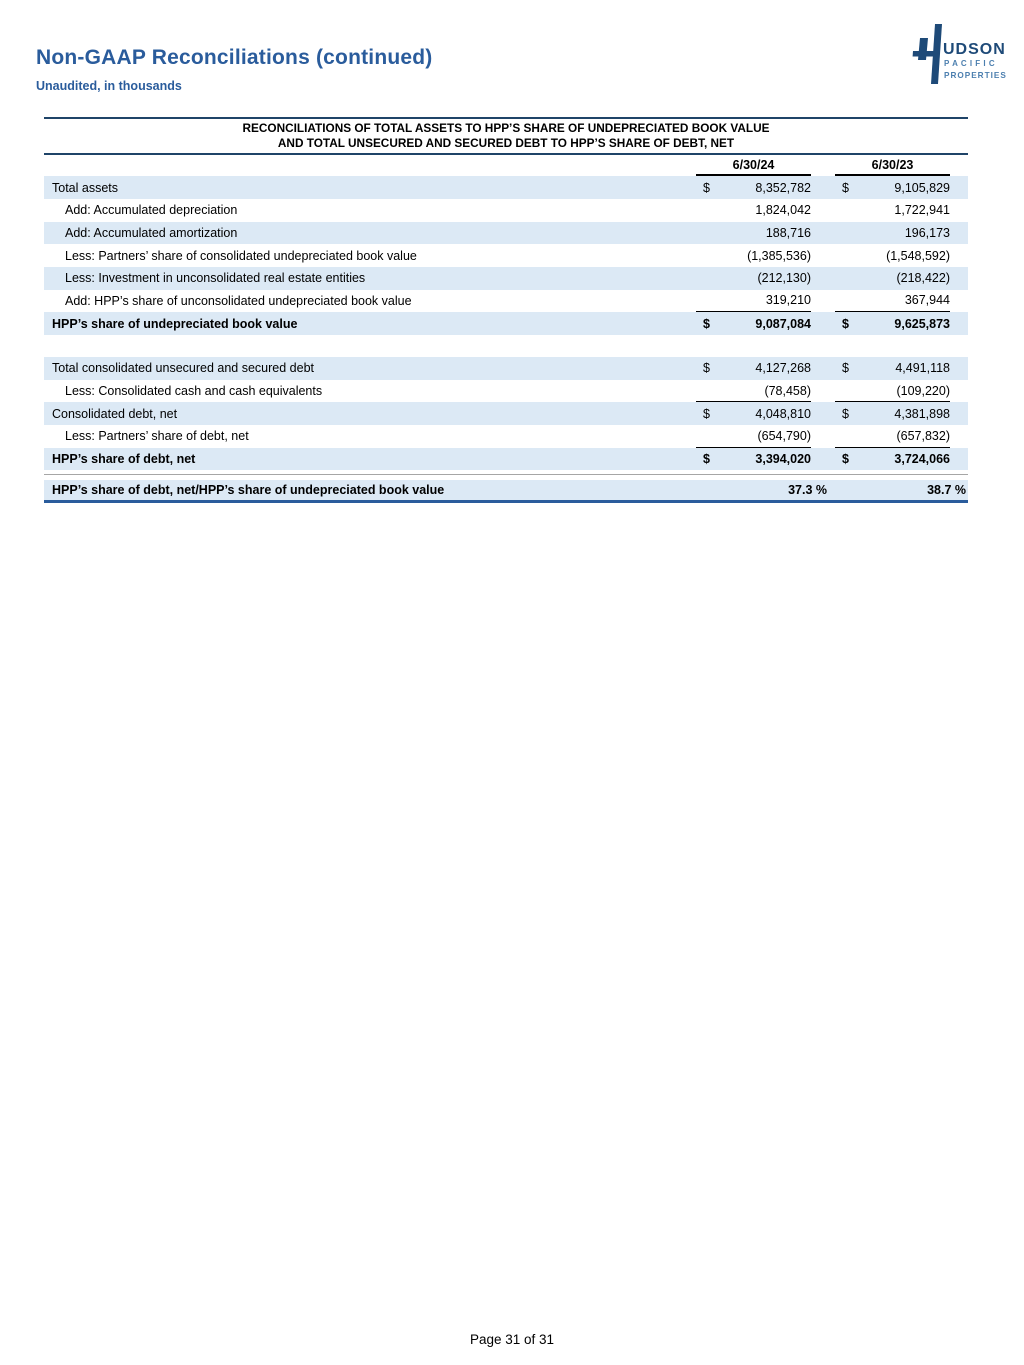  I want to click on table-row-total-assets: Total assets $8,352,782 $9,105,829, so click(506, 187).